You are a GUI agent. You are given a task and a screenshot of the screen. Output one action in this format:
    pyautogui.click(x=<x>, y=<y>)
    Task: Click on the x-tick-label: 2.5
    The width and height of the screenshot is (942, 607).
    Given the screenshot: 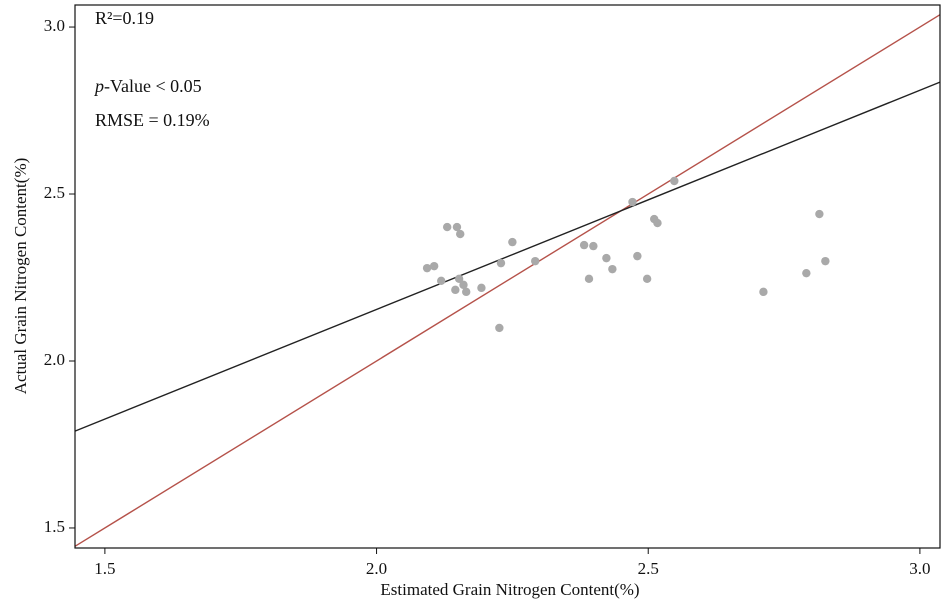 What is the action you would take?
    pyautogui.click(x=648, y=568)
    